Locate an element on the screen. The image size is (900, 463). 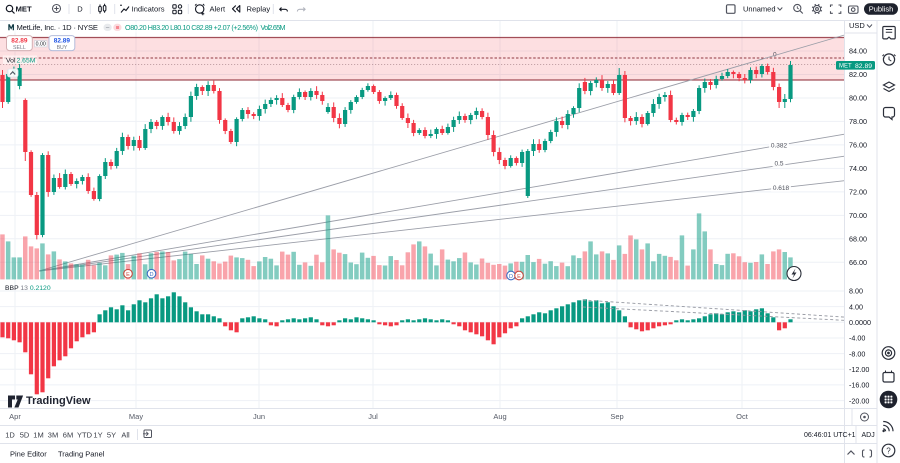
svg-text: 6M is located at coordinates (68, 435).